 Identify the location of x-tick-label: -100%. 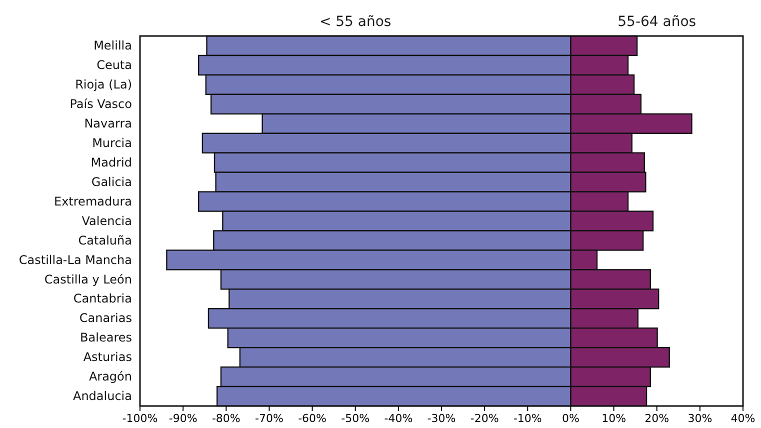
(140, 418).